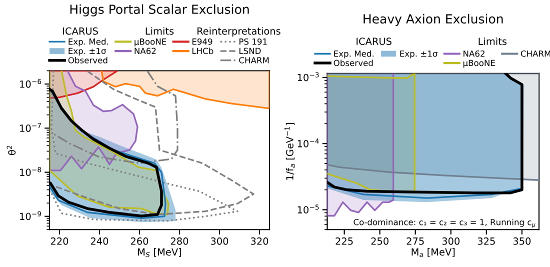 The height and width of the screenshot is (267, 550). I want to click on y-axis-title: 1/f$_{a}$ [GeV$^{−1}$], so click(289, 151).